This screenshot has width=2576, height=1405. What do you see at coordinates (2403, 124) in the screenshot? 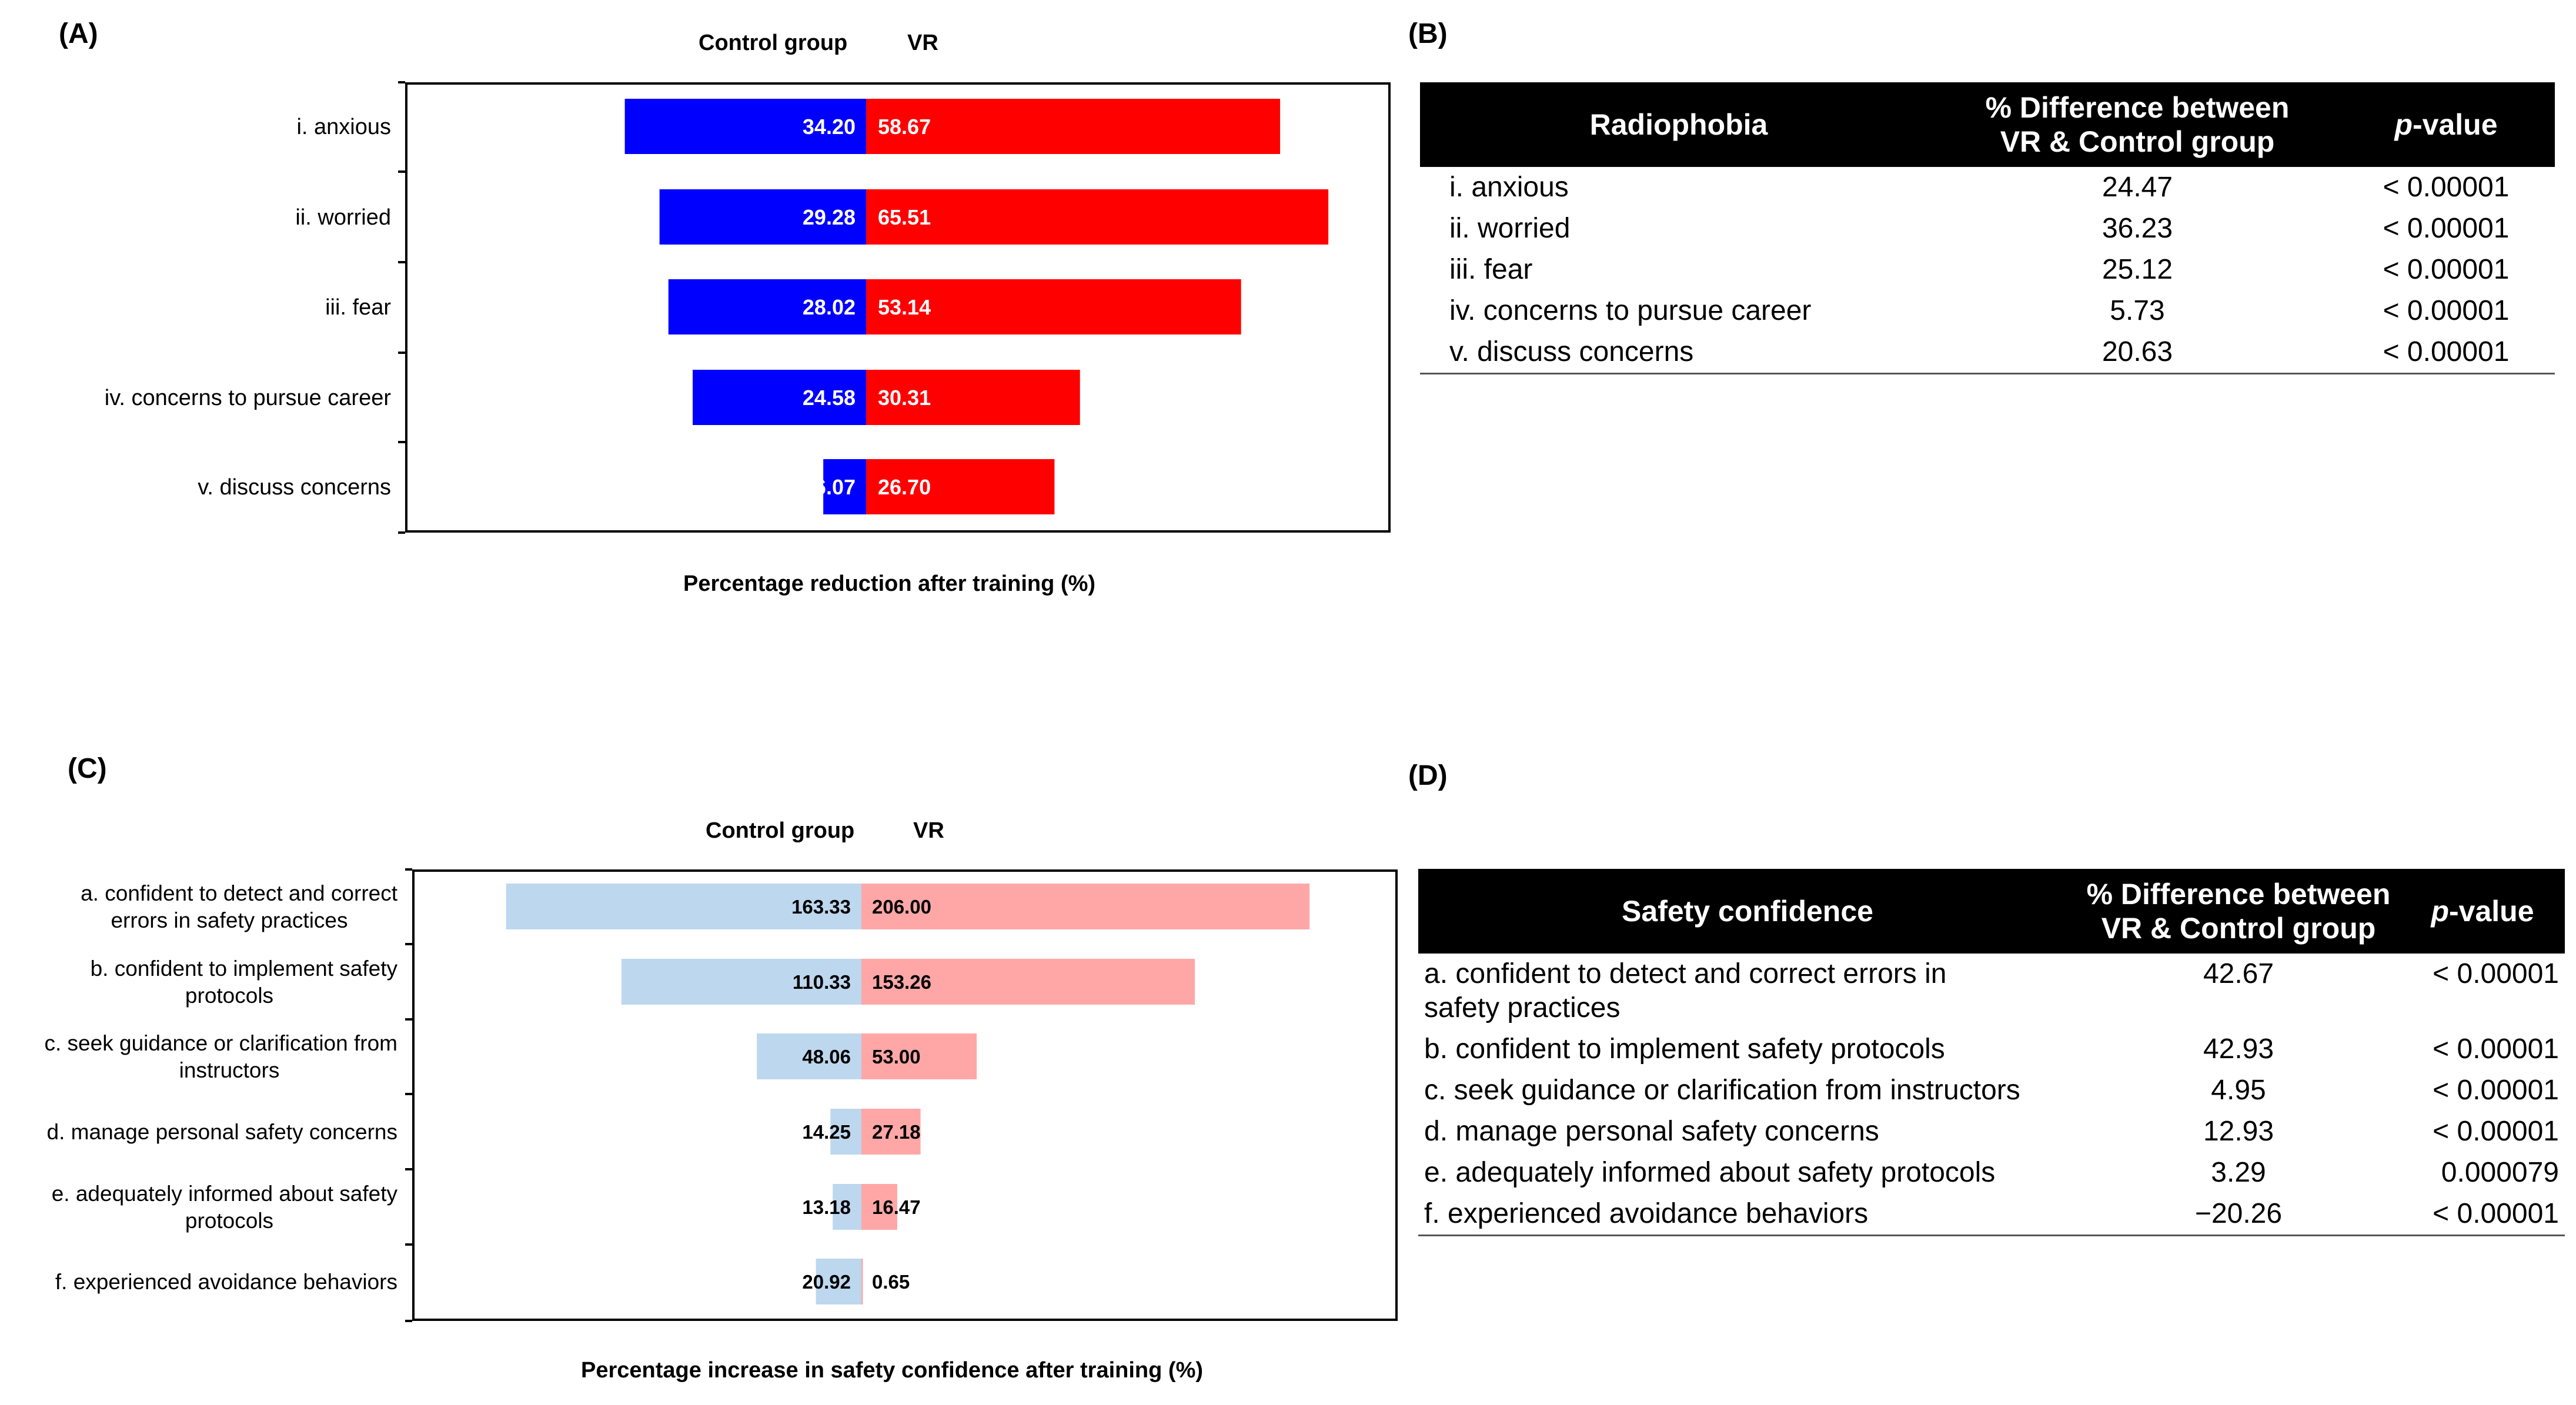
I see `table-b-header-p: p` at bounding box center [2403, 124].